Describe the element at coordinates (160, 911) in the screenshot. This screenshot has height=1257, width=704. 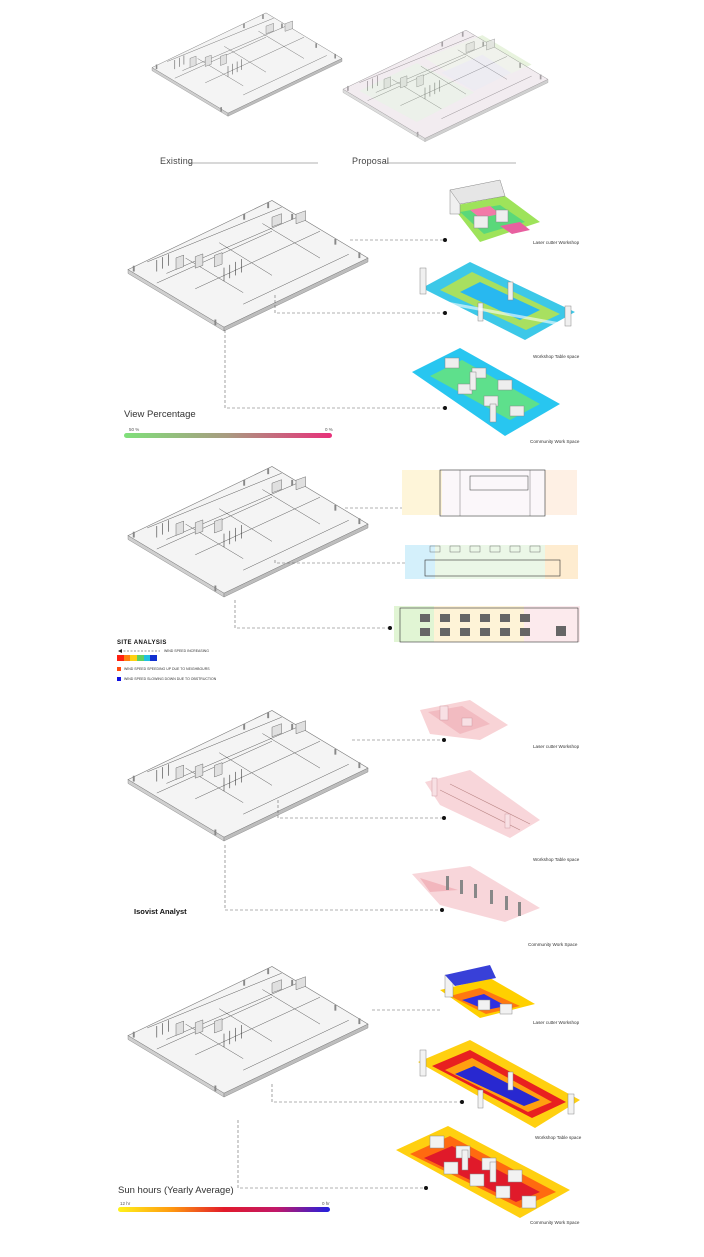
I see `isovist-title: Isovist Analyst` at that location.